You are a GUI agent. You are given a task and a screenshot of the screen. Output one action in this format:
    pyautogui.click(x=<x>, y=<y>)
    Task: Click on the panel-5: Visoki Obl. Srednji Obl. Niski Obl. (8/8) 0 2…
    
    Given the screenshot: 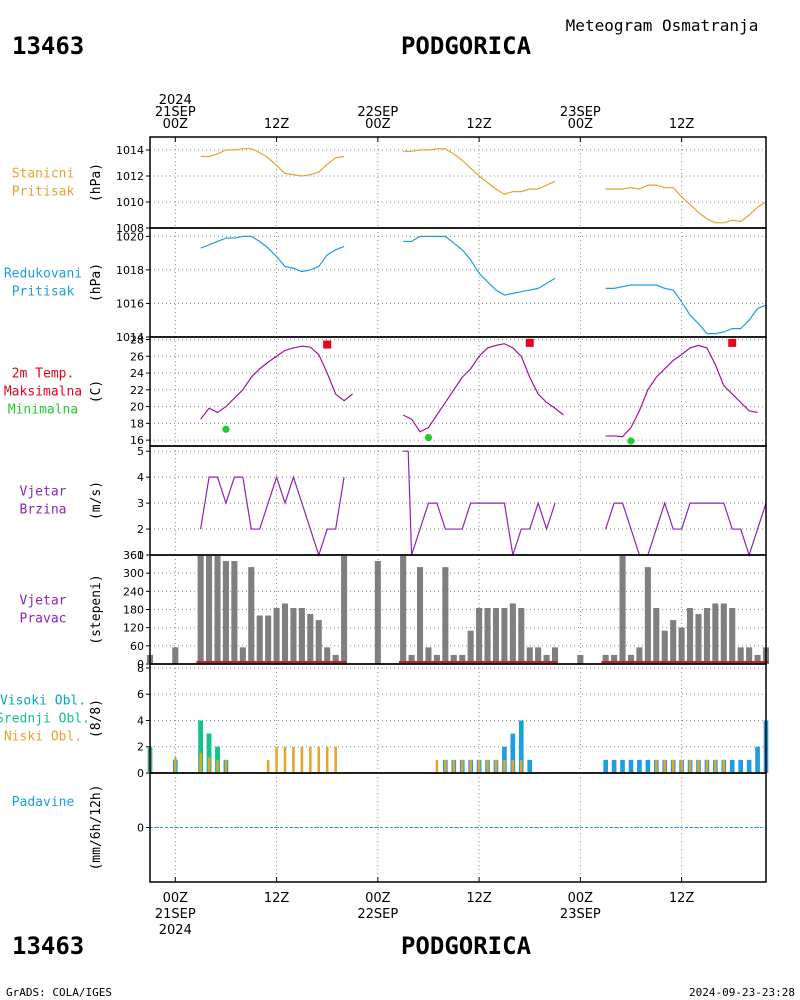 What is the action you would take?
    pyautogui.click(x=384, y=721)
    